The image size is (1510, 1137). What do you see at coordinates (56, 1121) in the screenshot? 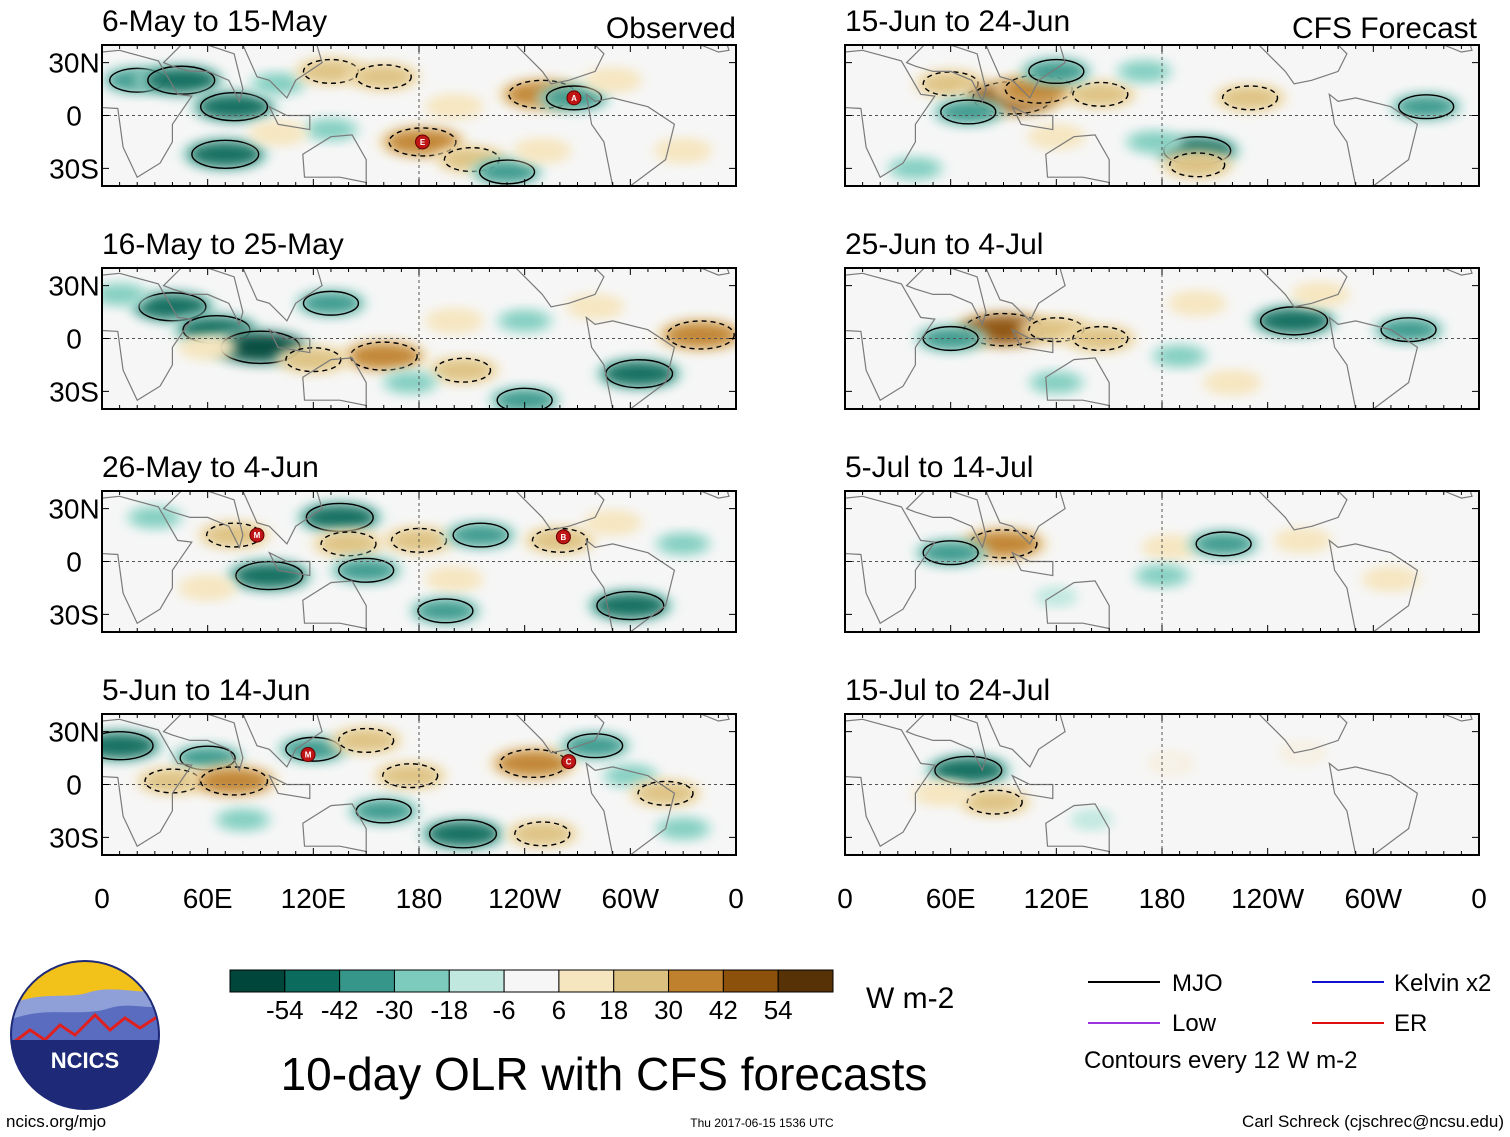
I see `footer-left: ncics.org/mjo` at bounding box center [56, 1121].